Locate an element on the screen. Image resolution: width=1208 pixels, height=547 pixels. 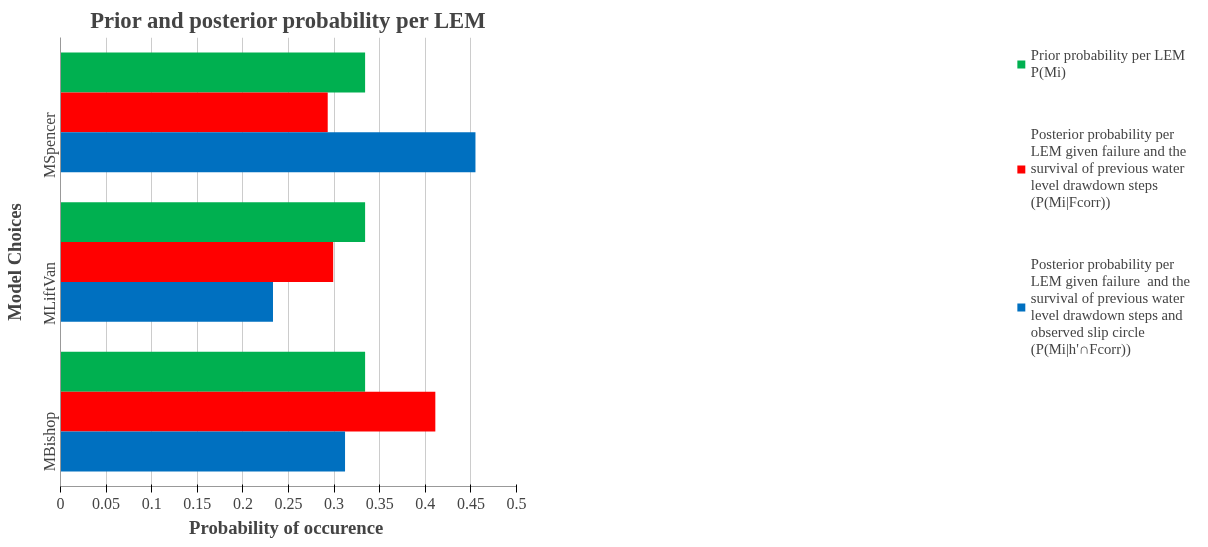
y-tick-label: MBishop is located at coordinates (50, 441).